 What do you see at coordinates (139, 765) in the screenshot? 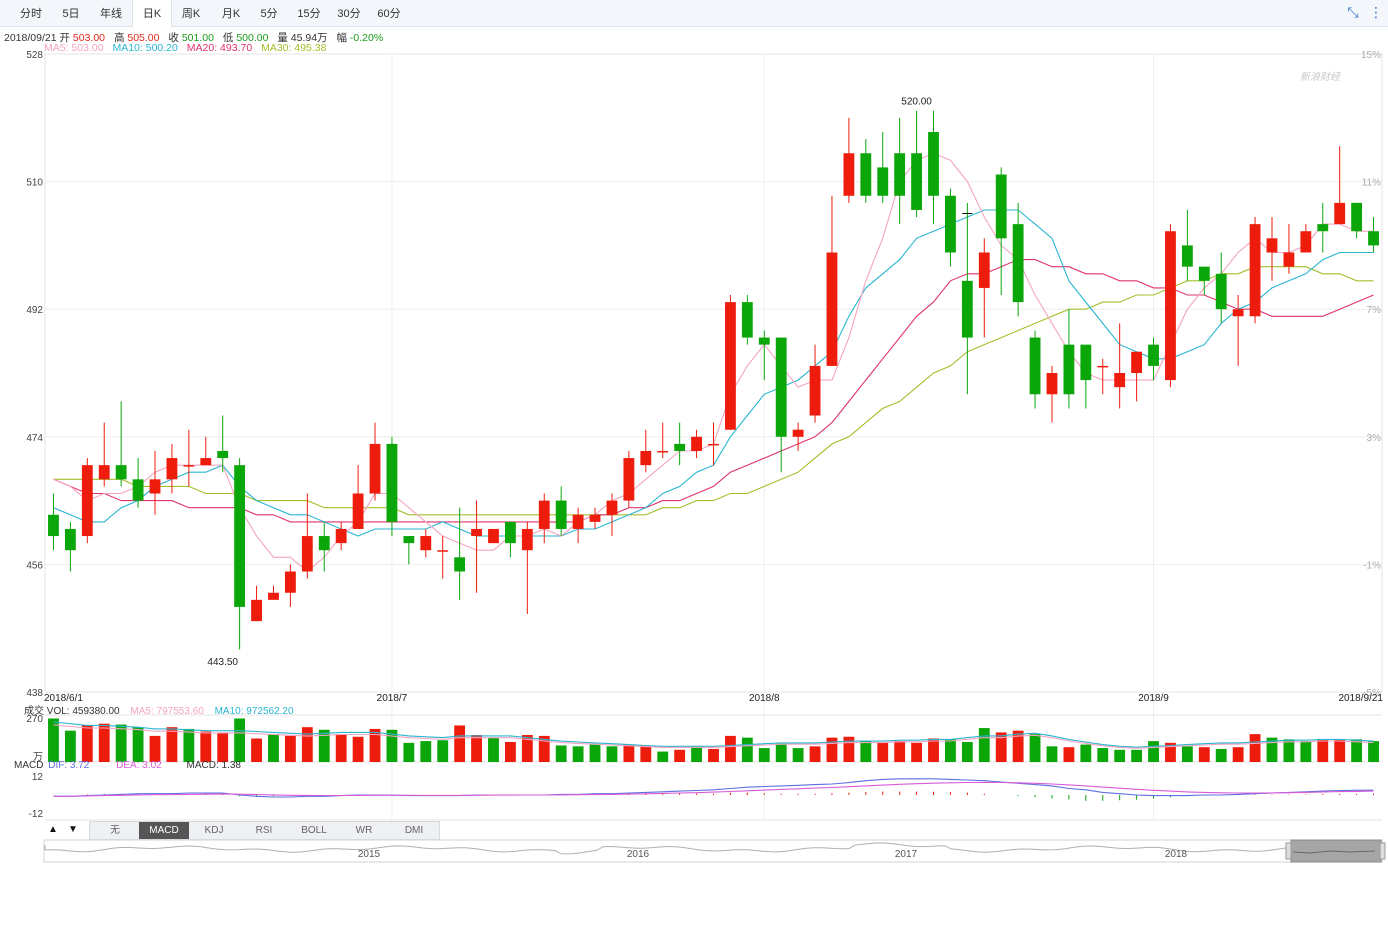
I see `macd-dea: DEA: 3.02` at bounding box center [139, 765].